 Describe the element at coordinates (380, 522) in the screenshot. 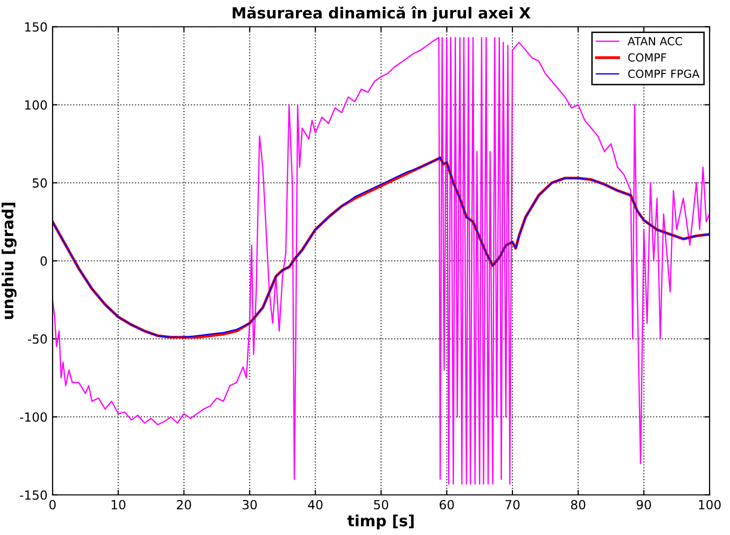

I see `x-axis-title: timp [s]` at that location.